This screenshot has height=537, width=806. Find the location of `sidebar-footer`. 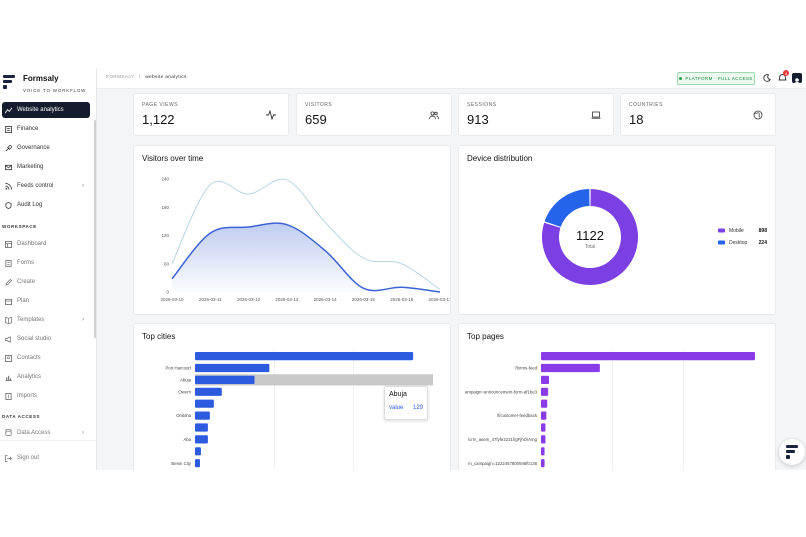

sidebar-footer is located at coordinates (48, 455).